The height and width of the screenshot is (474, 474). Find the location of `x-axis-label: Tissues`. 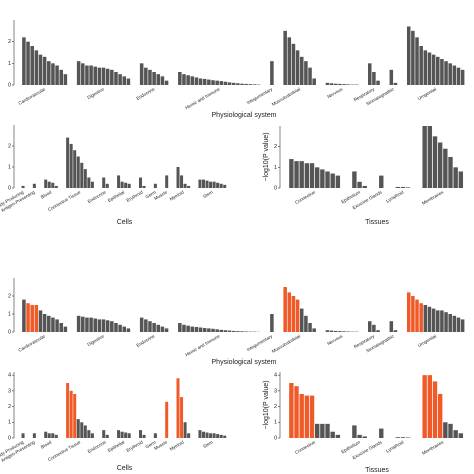

x-axis-label: Tissues is located at coordinates (377, 470).